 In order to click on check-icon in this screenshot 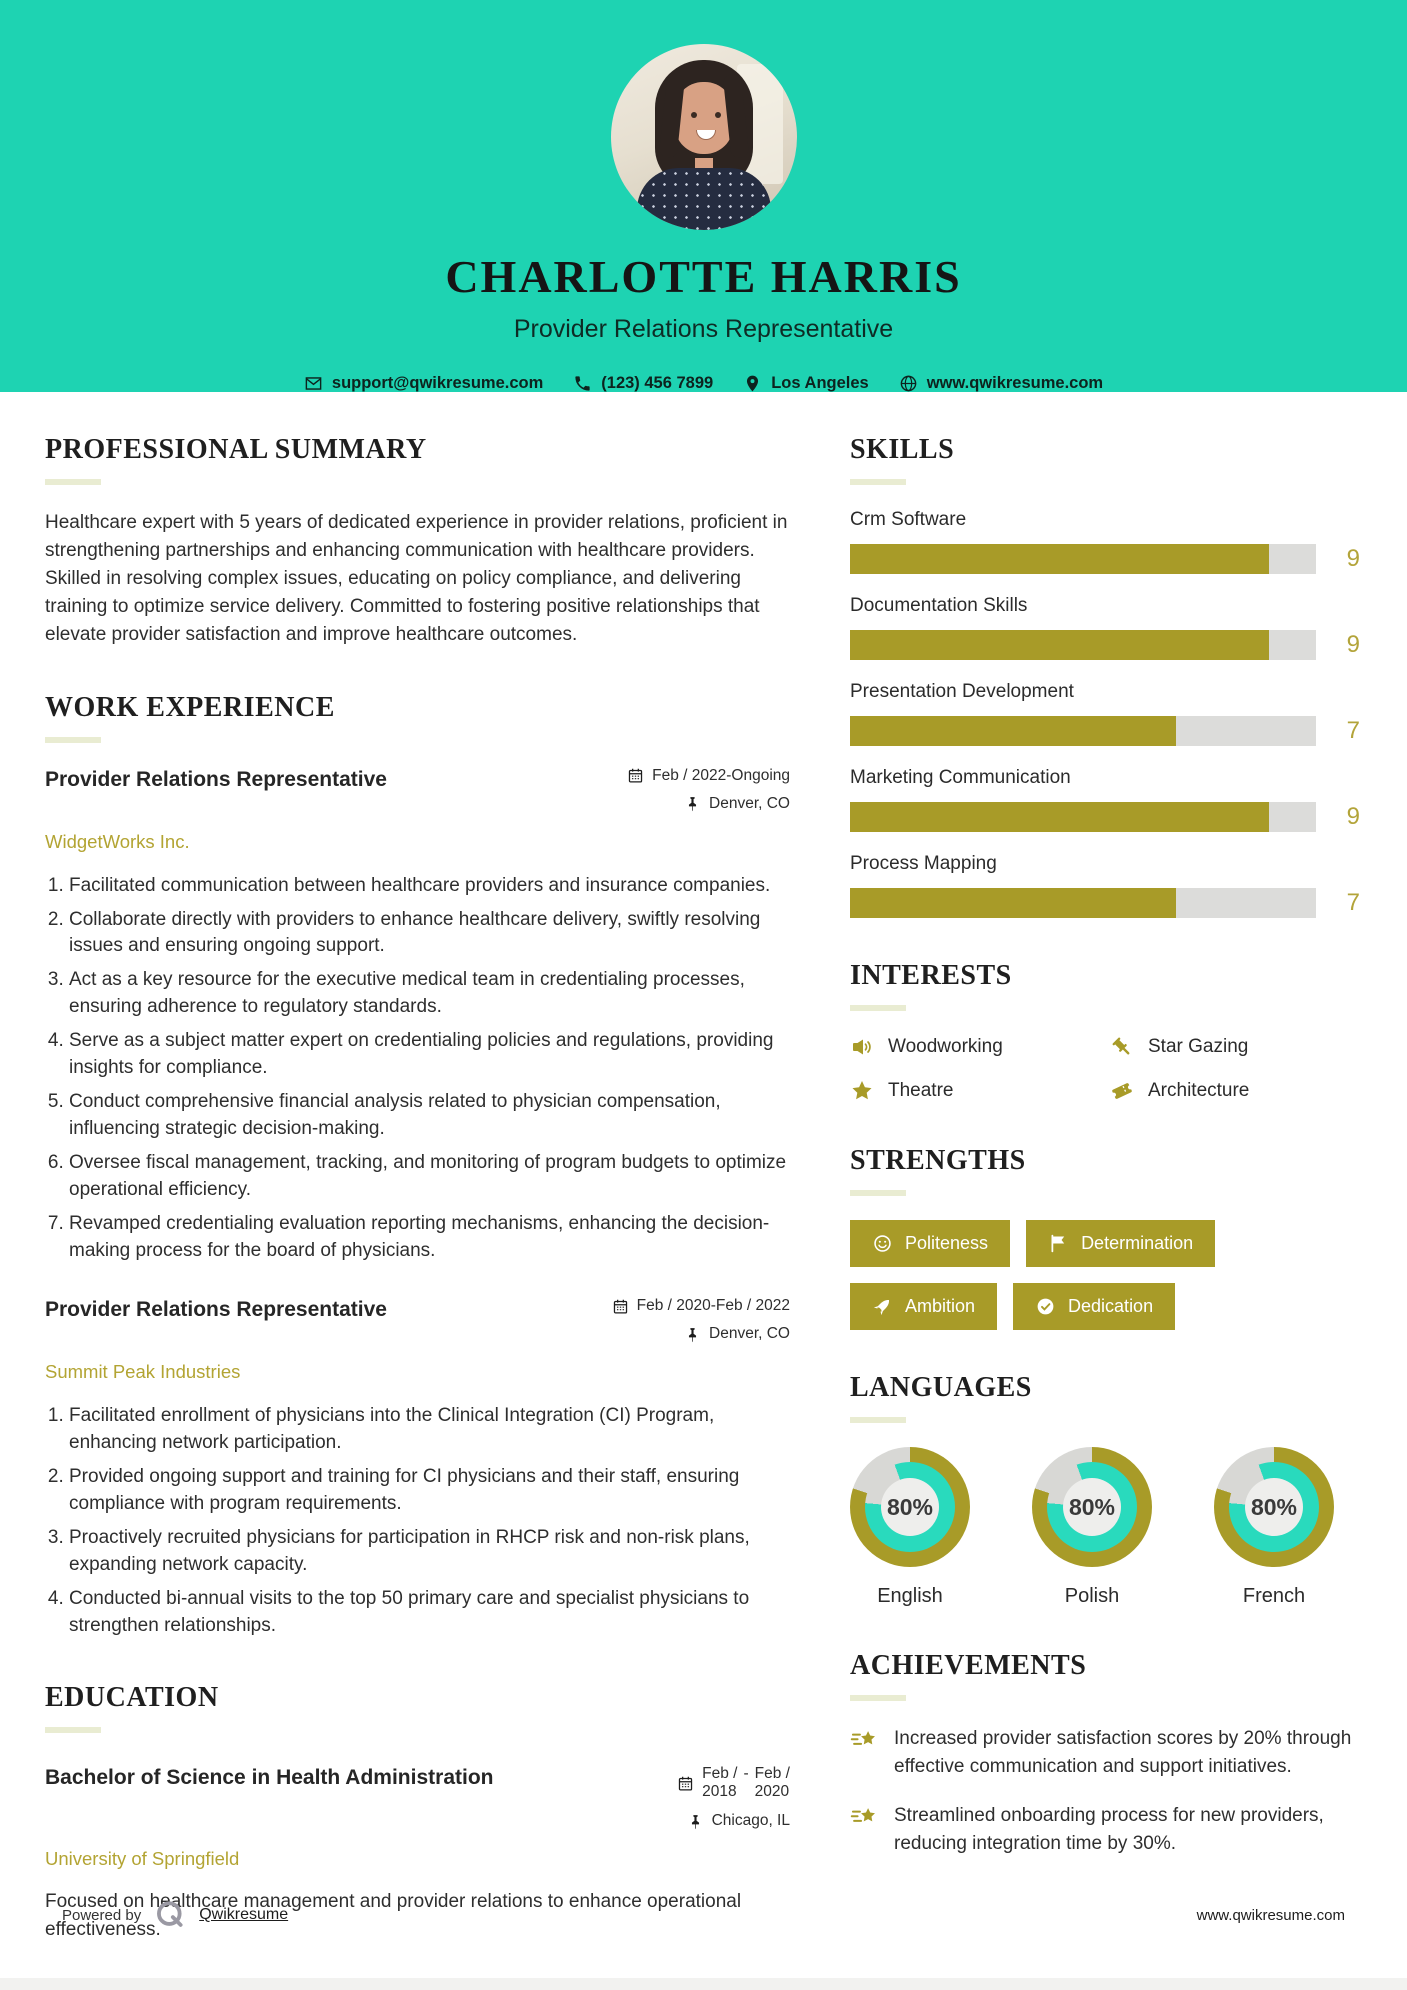, I will do `click(1045, 1306)`.